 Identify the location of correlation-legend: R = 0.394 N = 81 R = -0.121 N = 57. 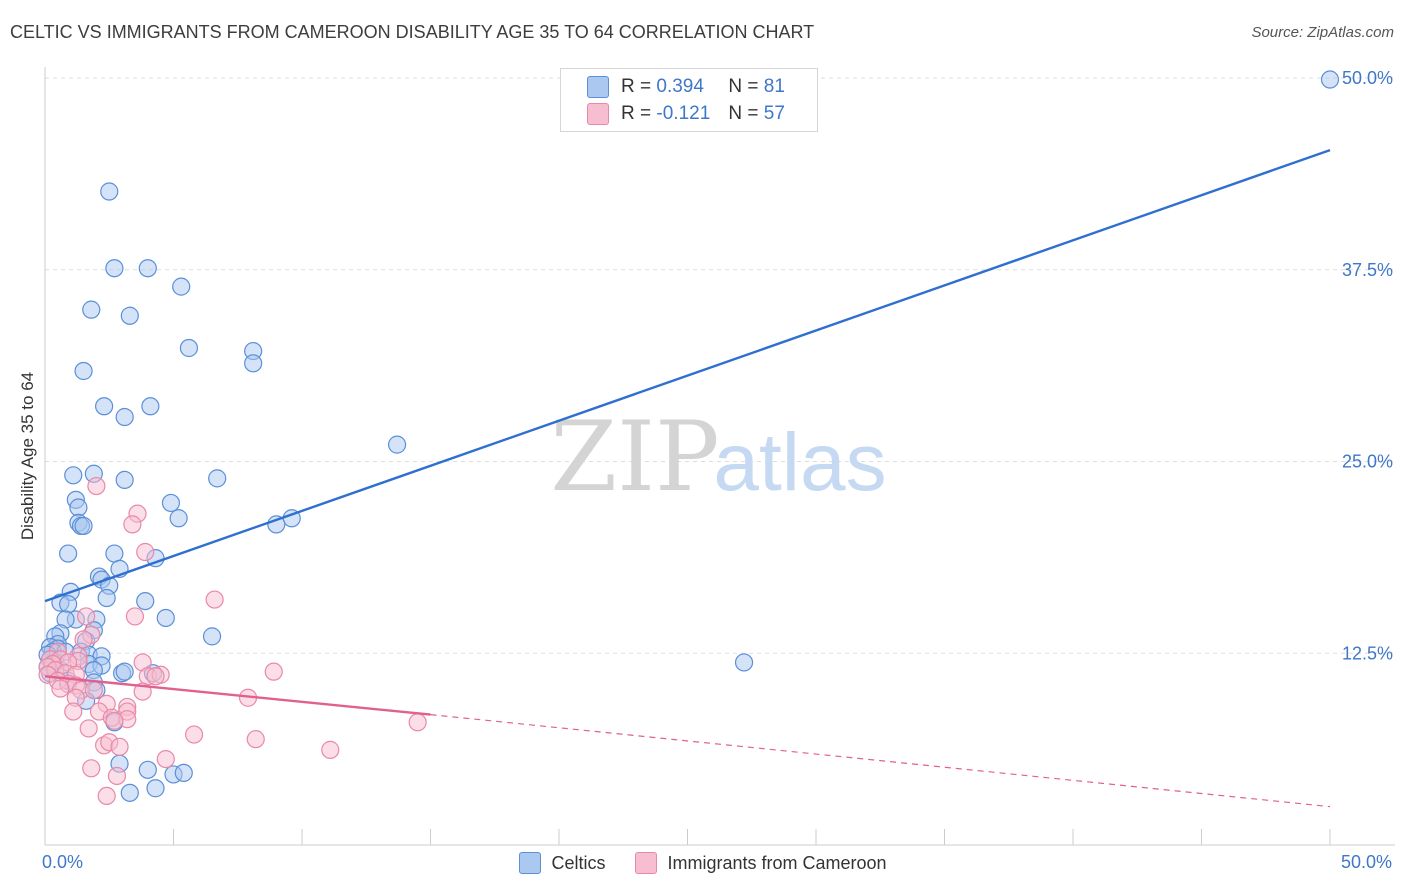
(689, 100).